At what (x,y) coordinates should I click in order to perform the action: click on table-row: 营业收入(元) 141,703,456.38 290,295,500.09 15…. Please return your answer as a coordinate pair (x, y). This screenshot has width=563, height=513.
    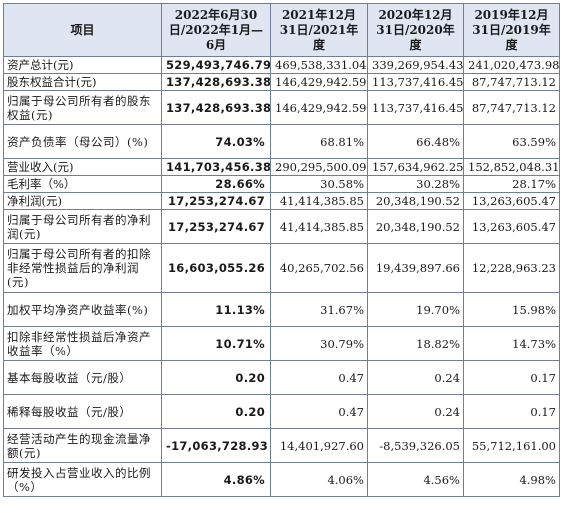
    Looking at the image, I should click on (281, 167).